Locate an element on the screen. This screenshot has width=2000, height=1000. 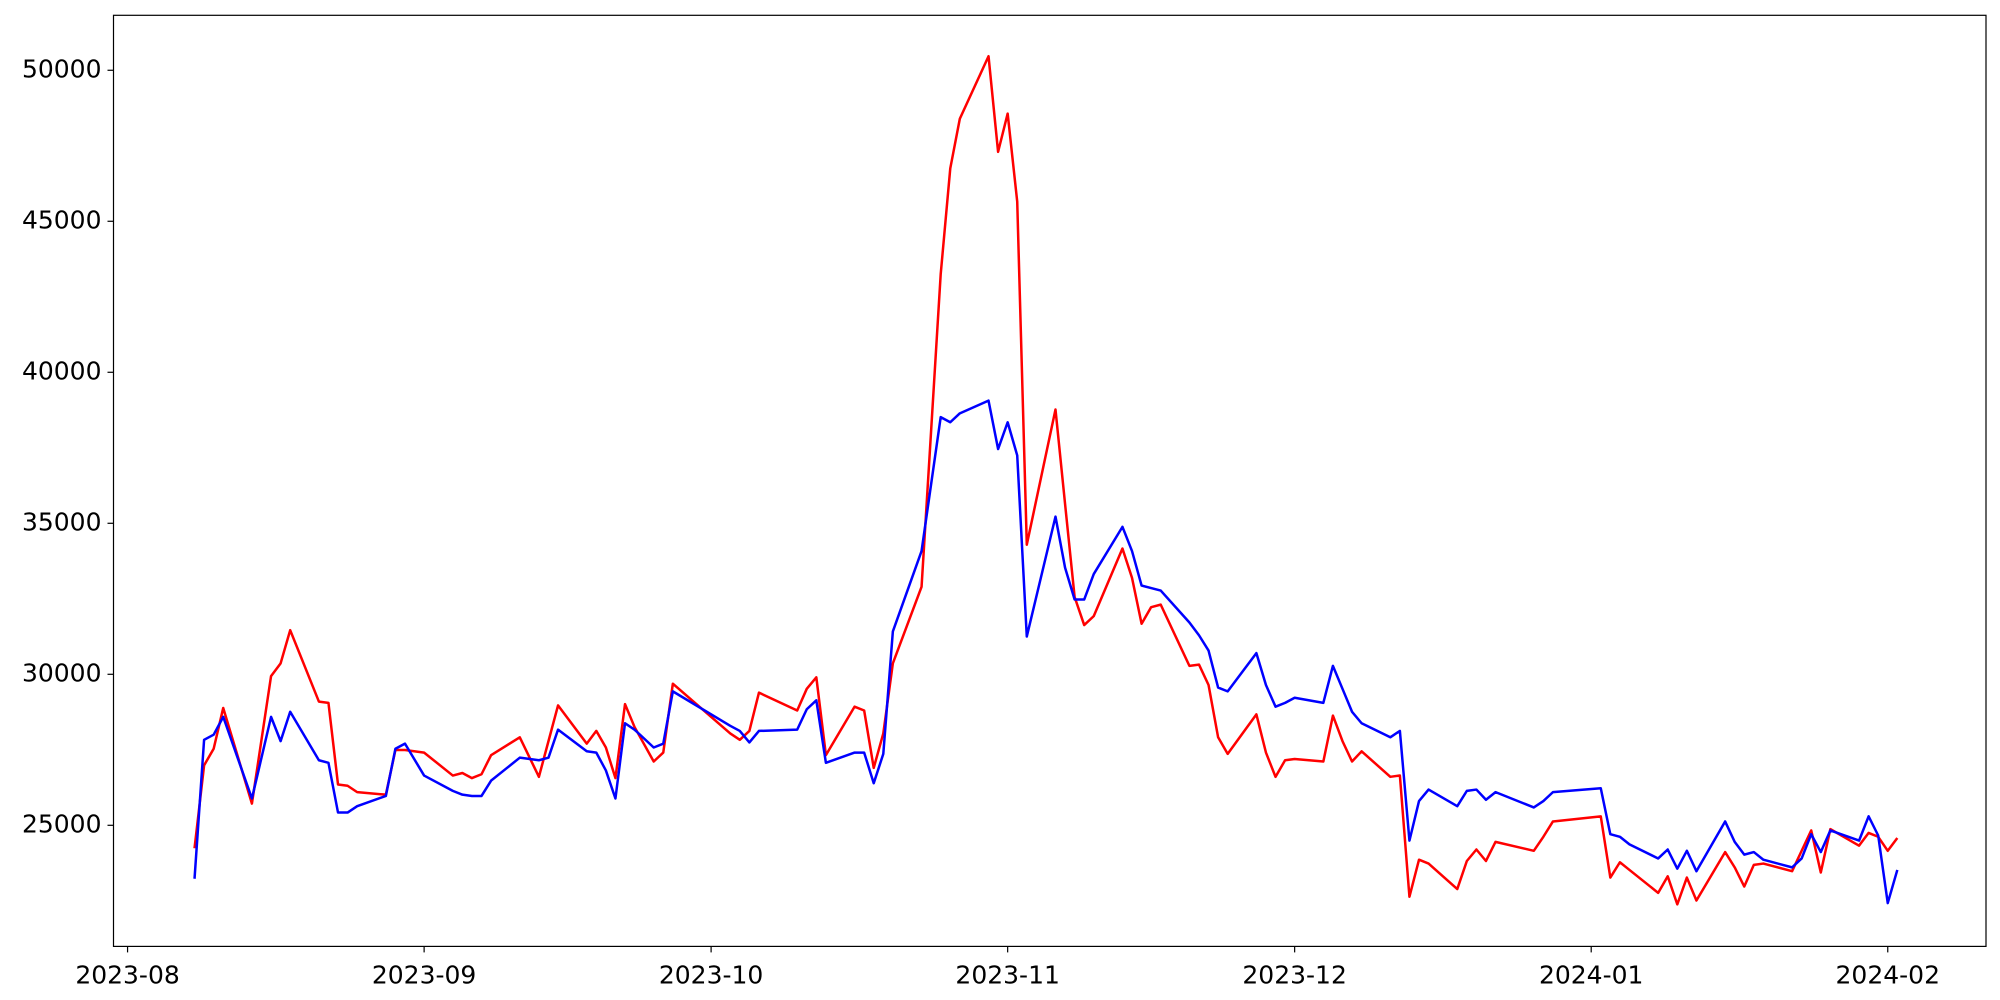
y-tick-label: 45000 is located at coordinates (62, 219).